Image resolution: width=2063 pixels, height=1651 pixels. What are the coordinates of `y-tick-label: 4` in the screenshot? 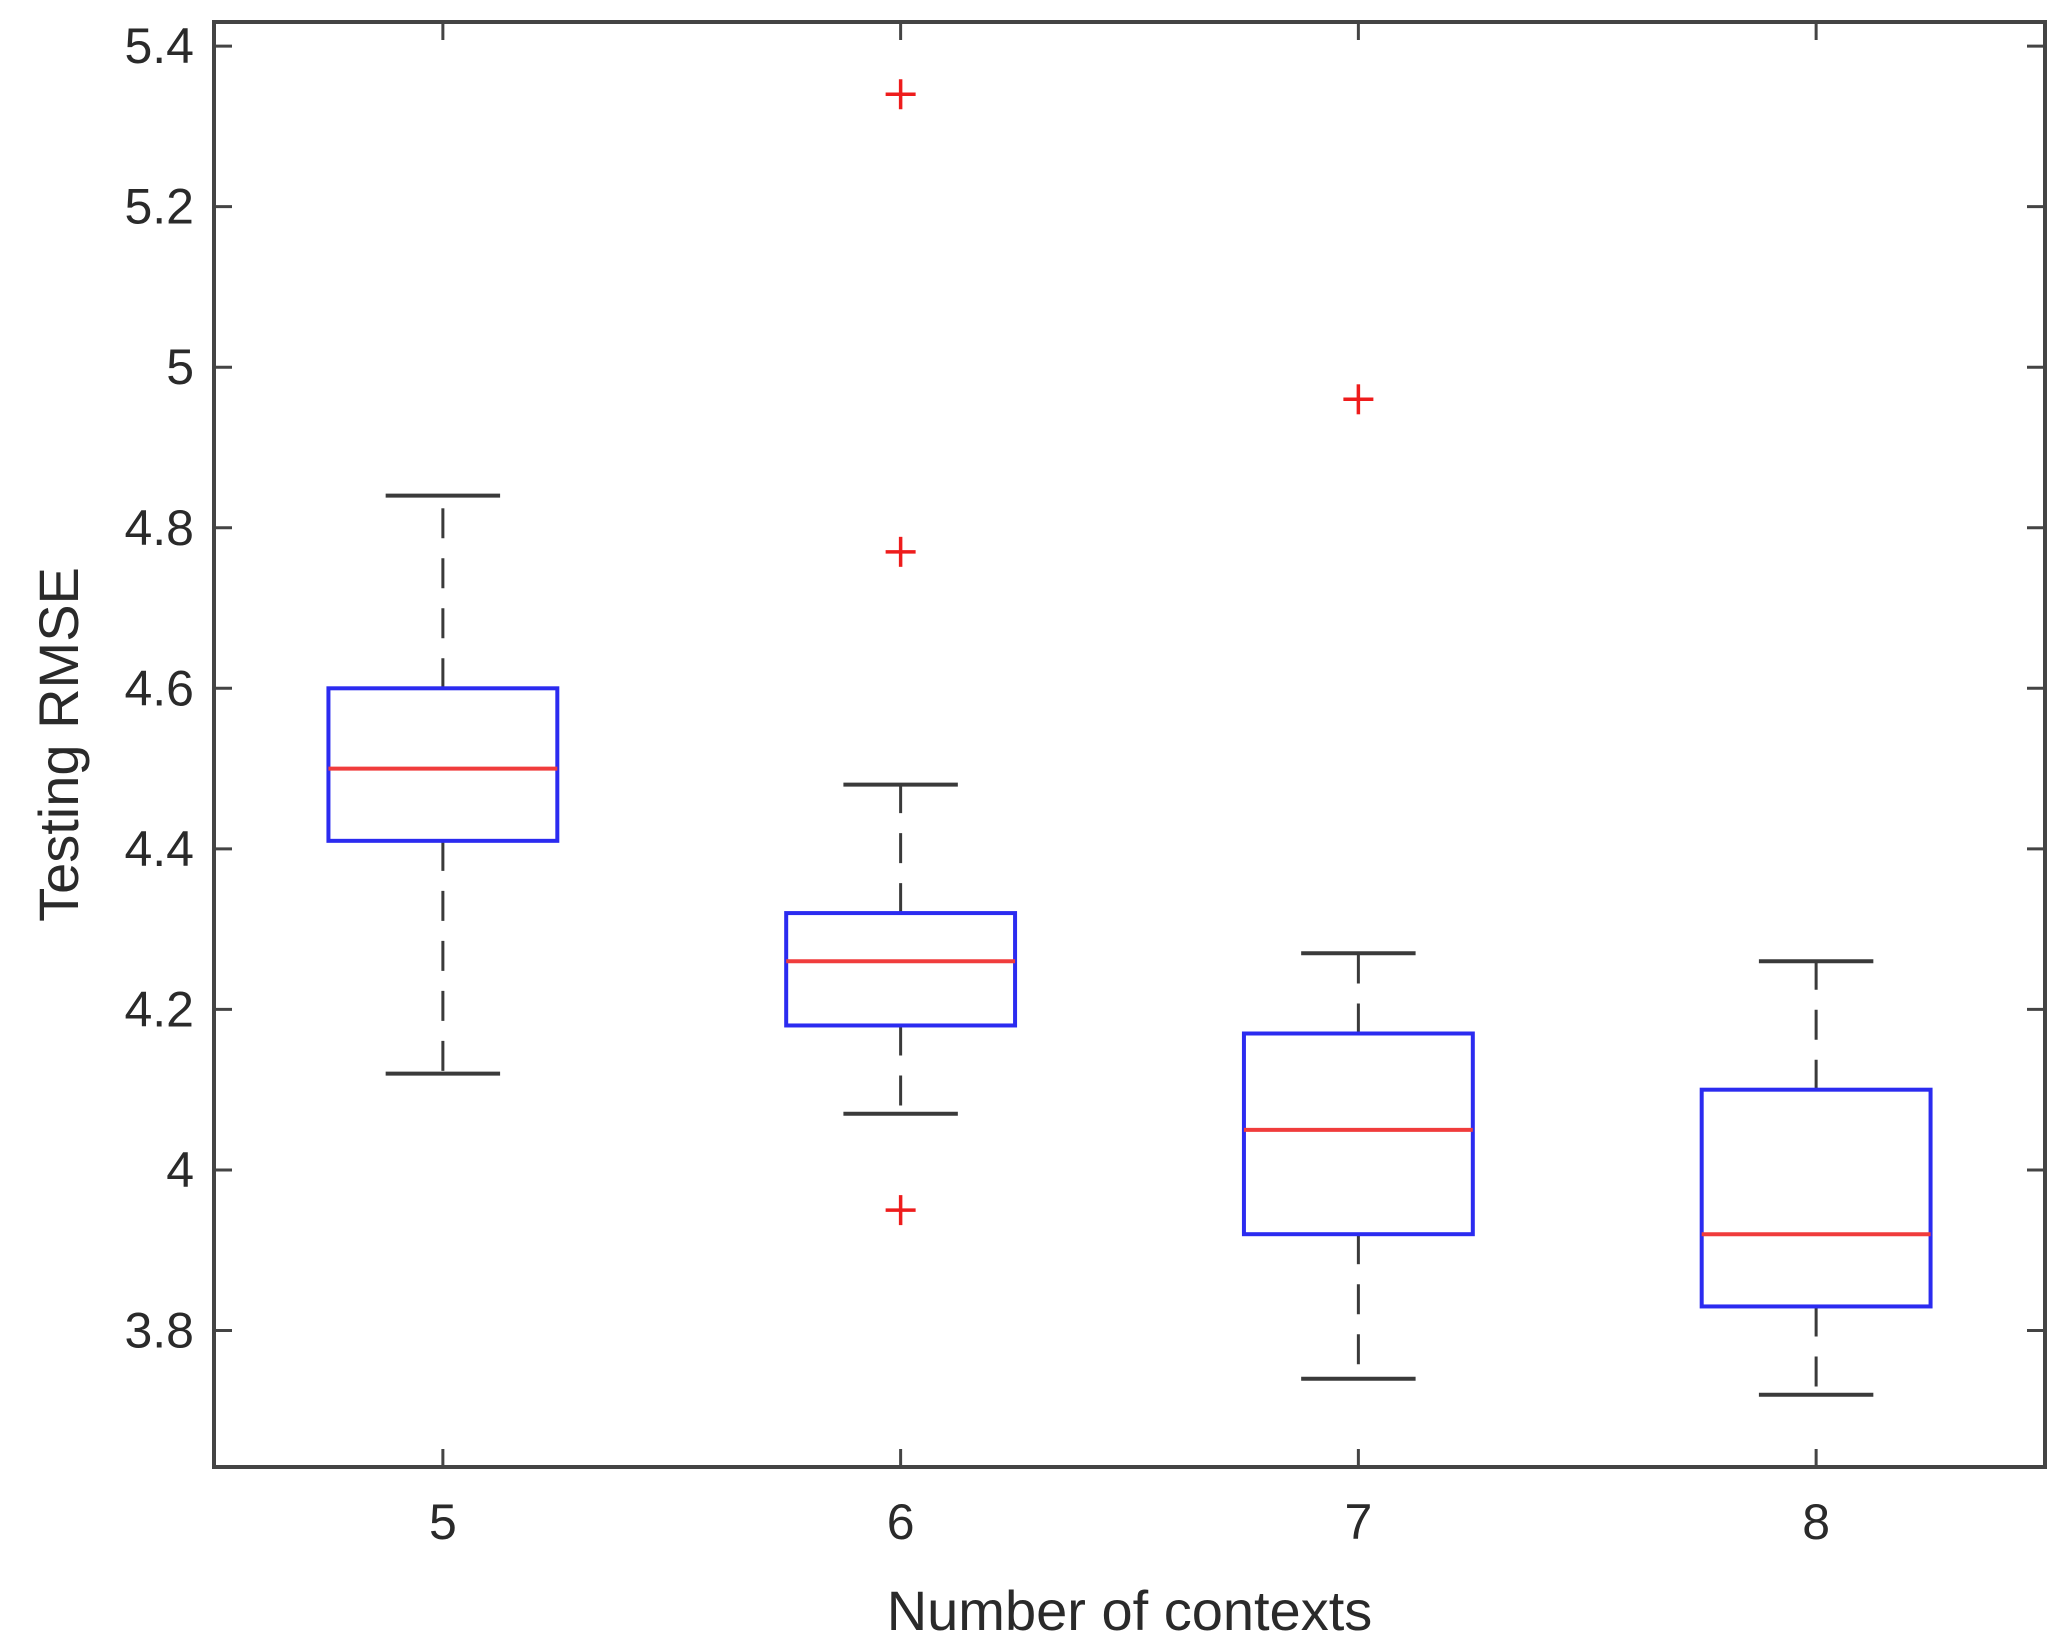 It's located at (180, 1170).